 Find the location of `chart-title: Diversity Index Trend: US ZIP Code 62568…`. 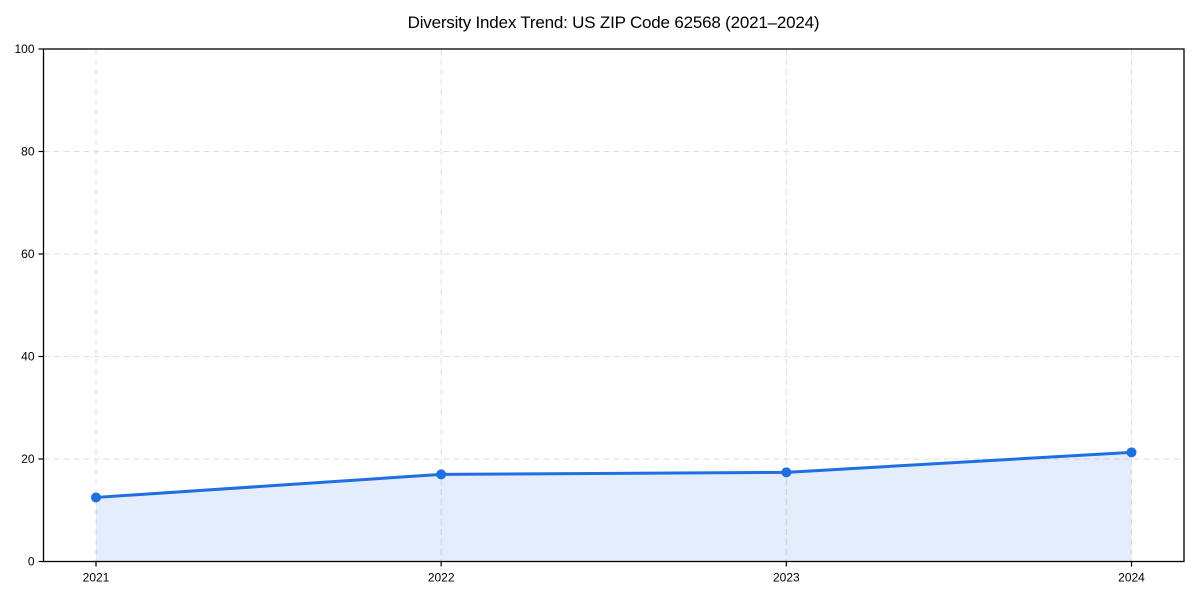

chart-title: Diversity Index Trend: US ZIP Code 62568… is located at coordinates (613, 22).